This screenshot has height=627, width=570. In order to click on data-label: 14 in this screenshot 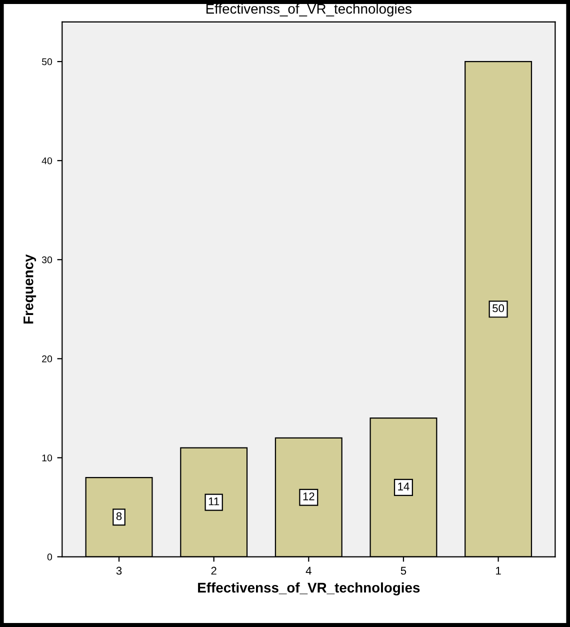, I will do `click(404, 486)`.